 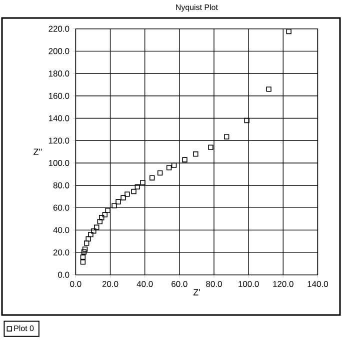 I want to click on y-tick-label: 80.0, so click(x=61, y=185).